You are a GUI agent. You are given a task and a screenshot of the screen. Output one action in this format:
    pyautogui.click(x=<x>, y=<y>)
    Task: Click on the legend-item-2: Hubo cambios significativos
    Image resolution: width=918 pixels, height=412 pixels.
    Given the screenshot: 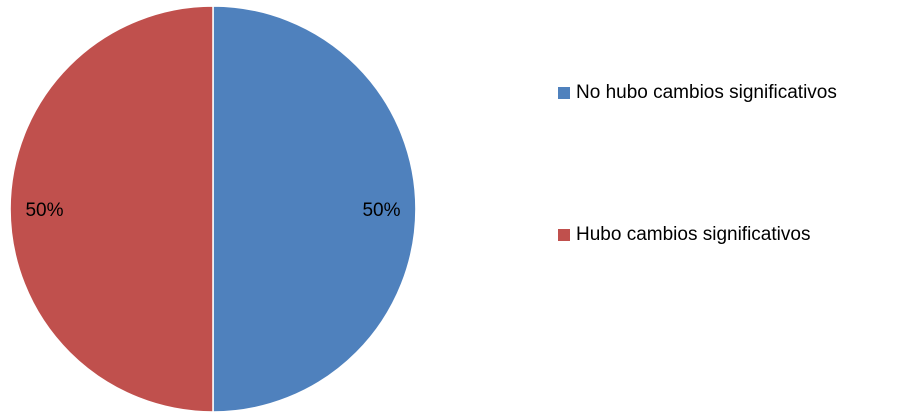 What is the action you would take?
    pyautogui.click(x=738, y=235)
    